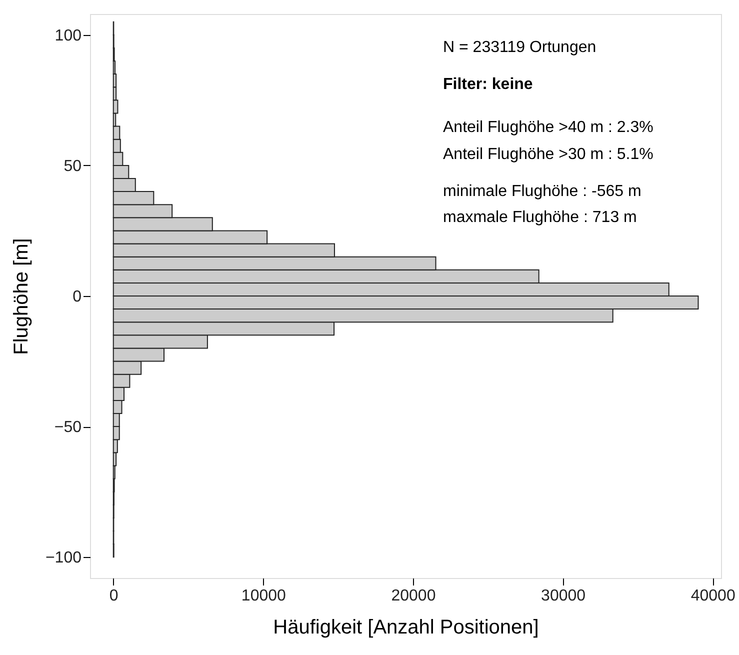 This screenshot has height=655, width=739. What do you see at coordinates (542, 191) in the screenshot?
I see `annotation: minimale Flughöhe : -565 m` at bounding box center [542, 191].